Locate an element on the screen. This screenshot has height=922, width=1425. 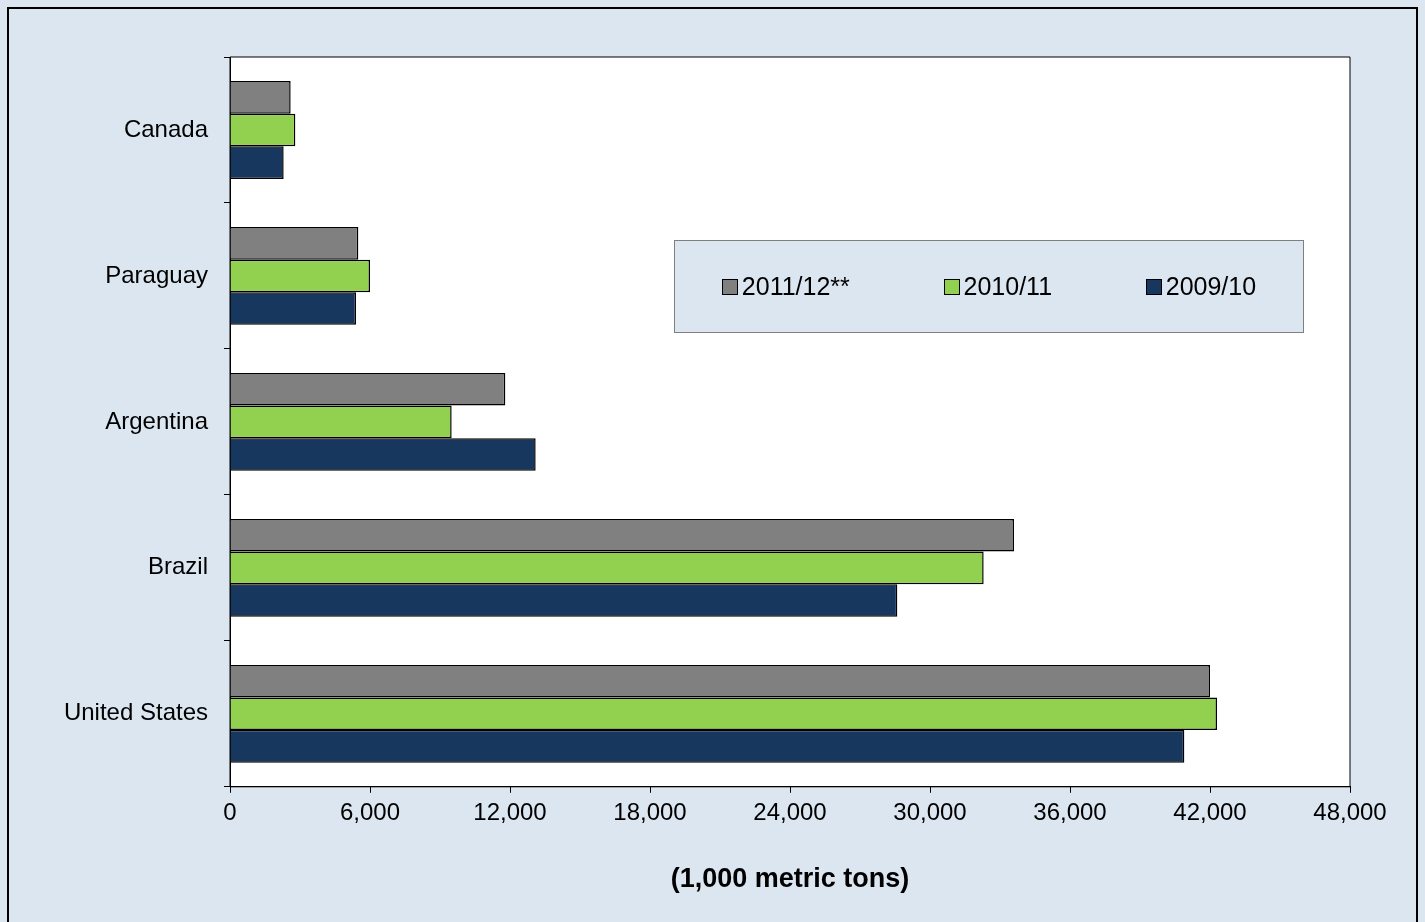
x-tick-label: 12,000 is located at coordinates (510, 811).